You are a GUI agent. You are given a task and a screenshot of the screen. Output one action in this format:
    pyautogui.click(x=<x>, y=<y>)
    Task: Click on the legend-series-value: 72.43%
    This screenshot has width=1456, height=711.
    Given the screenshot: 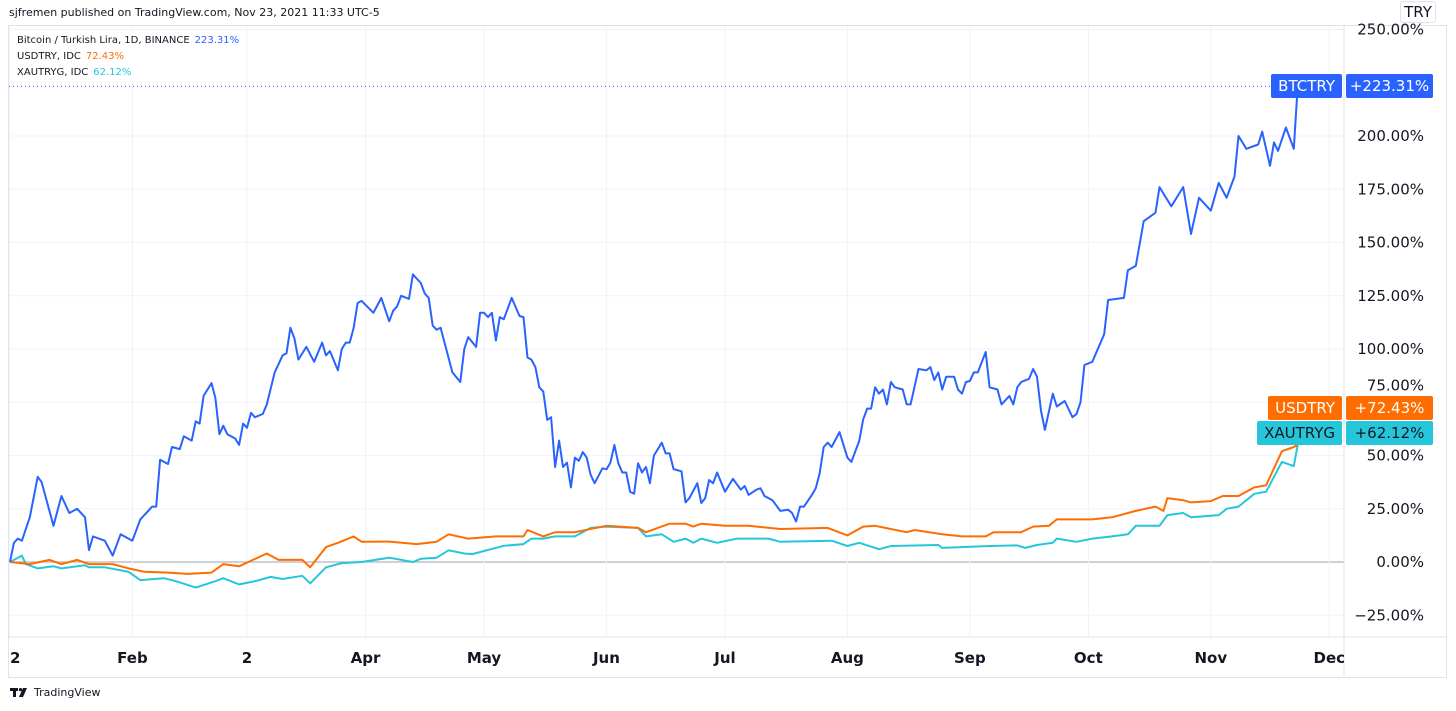 What is the action you would take?
    pyautogui.click(x=105, y=56)
    